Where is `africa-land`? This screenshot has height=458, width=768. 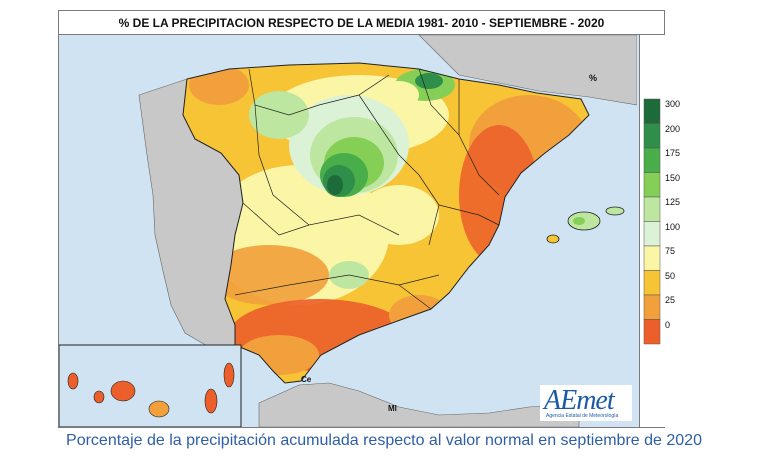
africa-land is located at coordinates (419, 404).